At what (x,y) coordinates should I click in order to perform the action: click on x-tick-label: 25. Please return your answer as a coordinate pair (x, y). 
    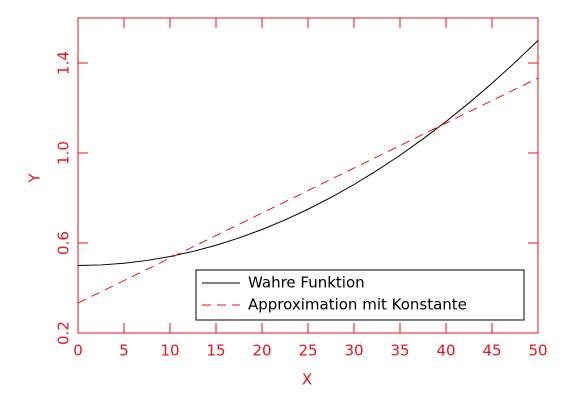
    Looking at the image, I should click on (307, 351).